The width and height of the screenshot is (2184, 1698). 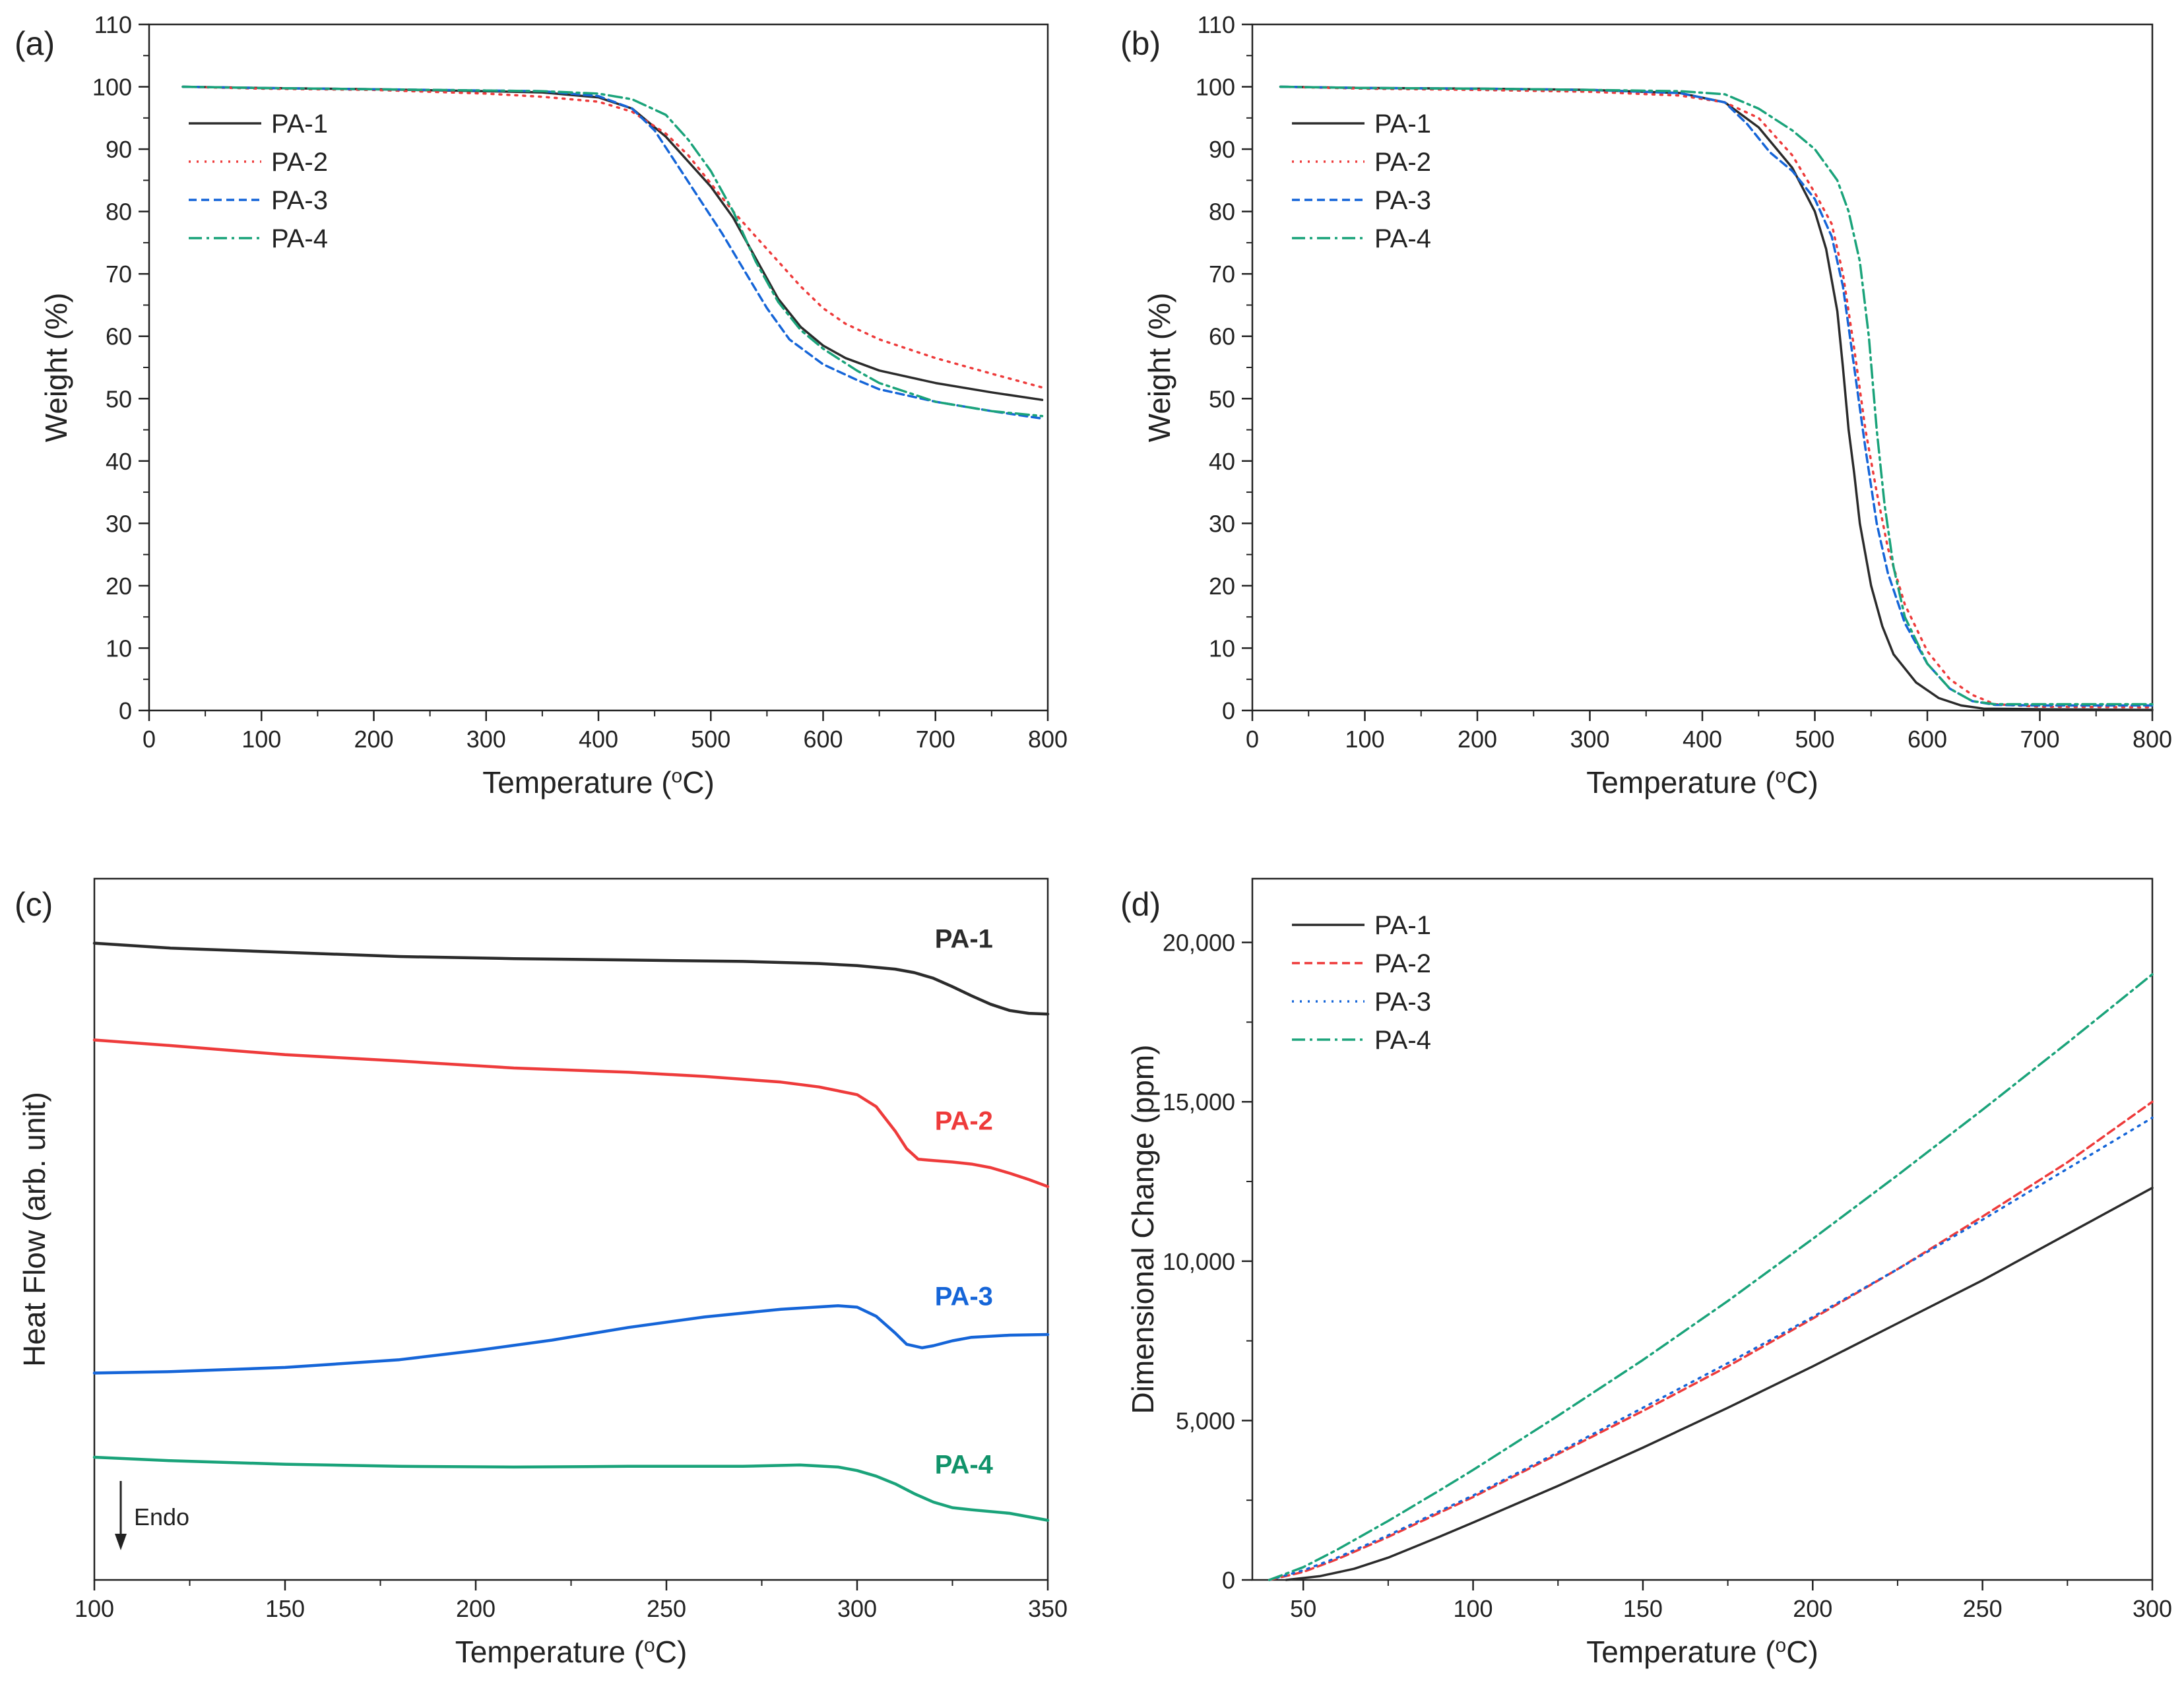 I want to click on panel-b-xtick-label: 0, so click(x=1252, y=739).